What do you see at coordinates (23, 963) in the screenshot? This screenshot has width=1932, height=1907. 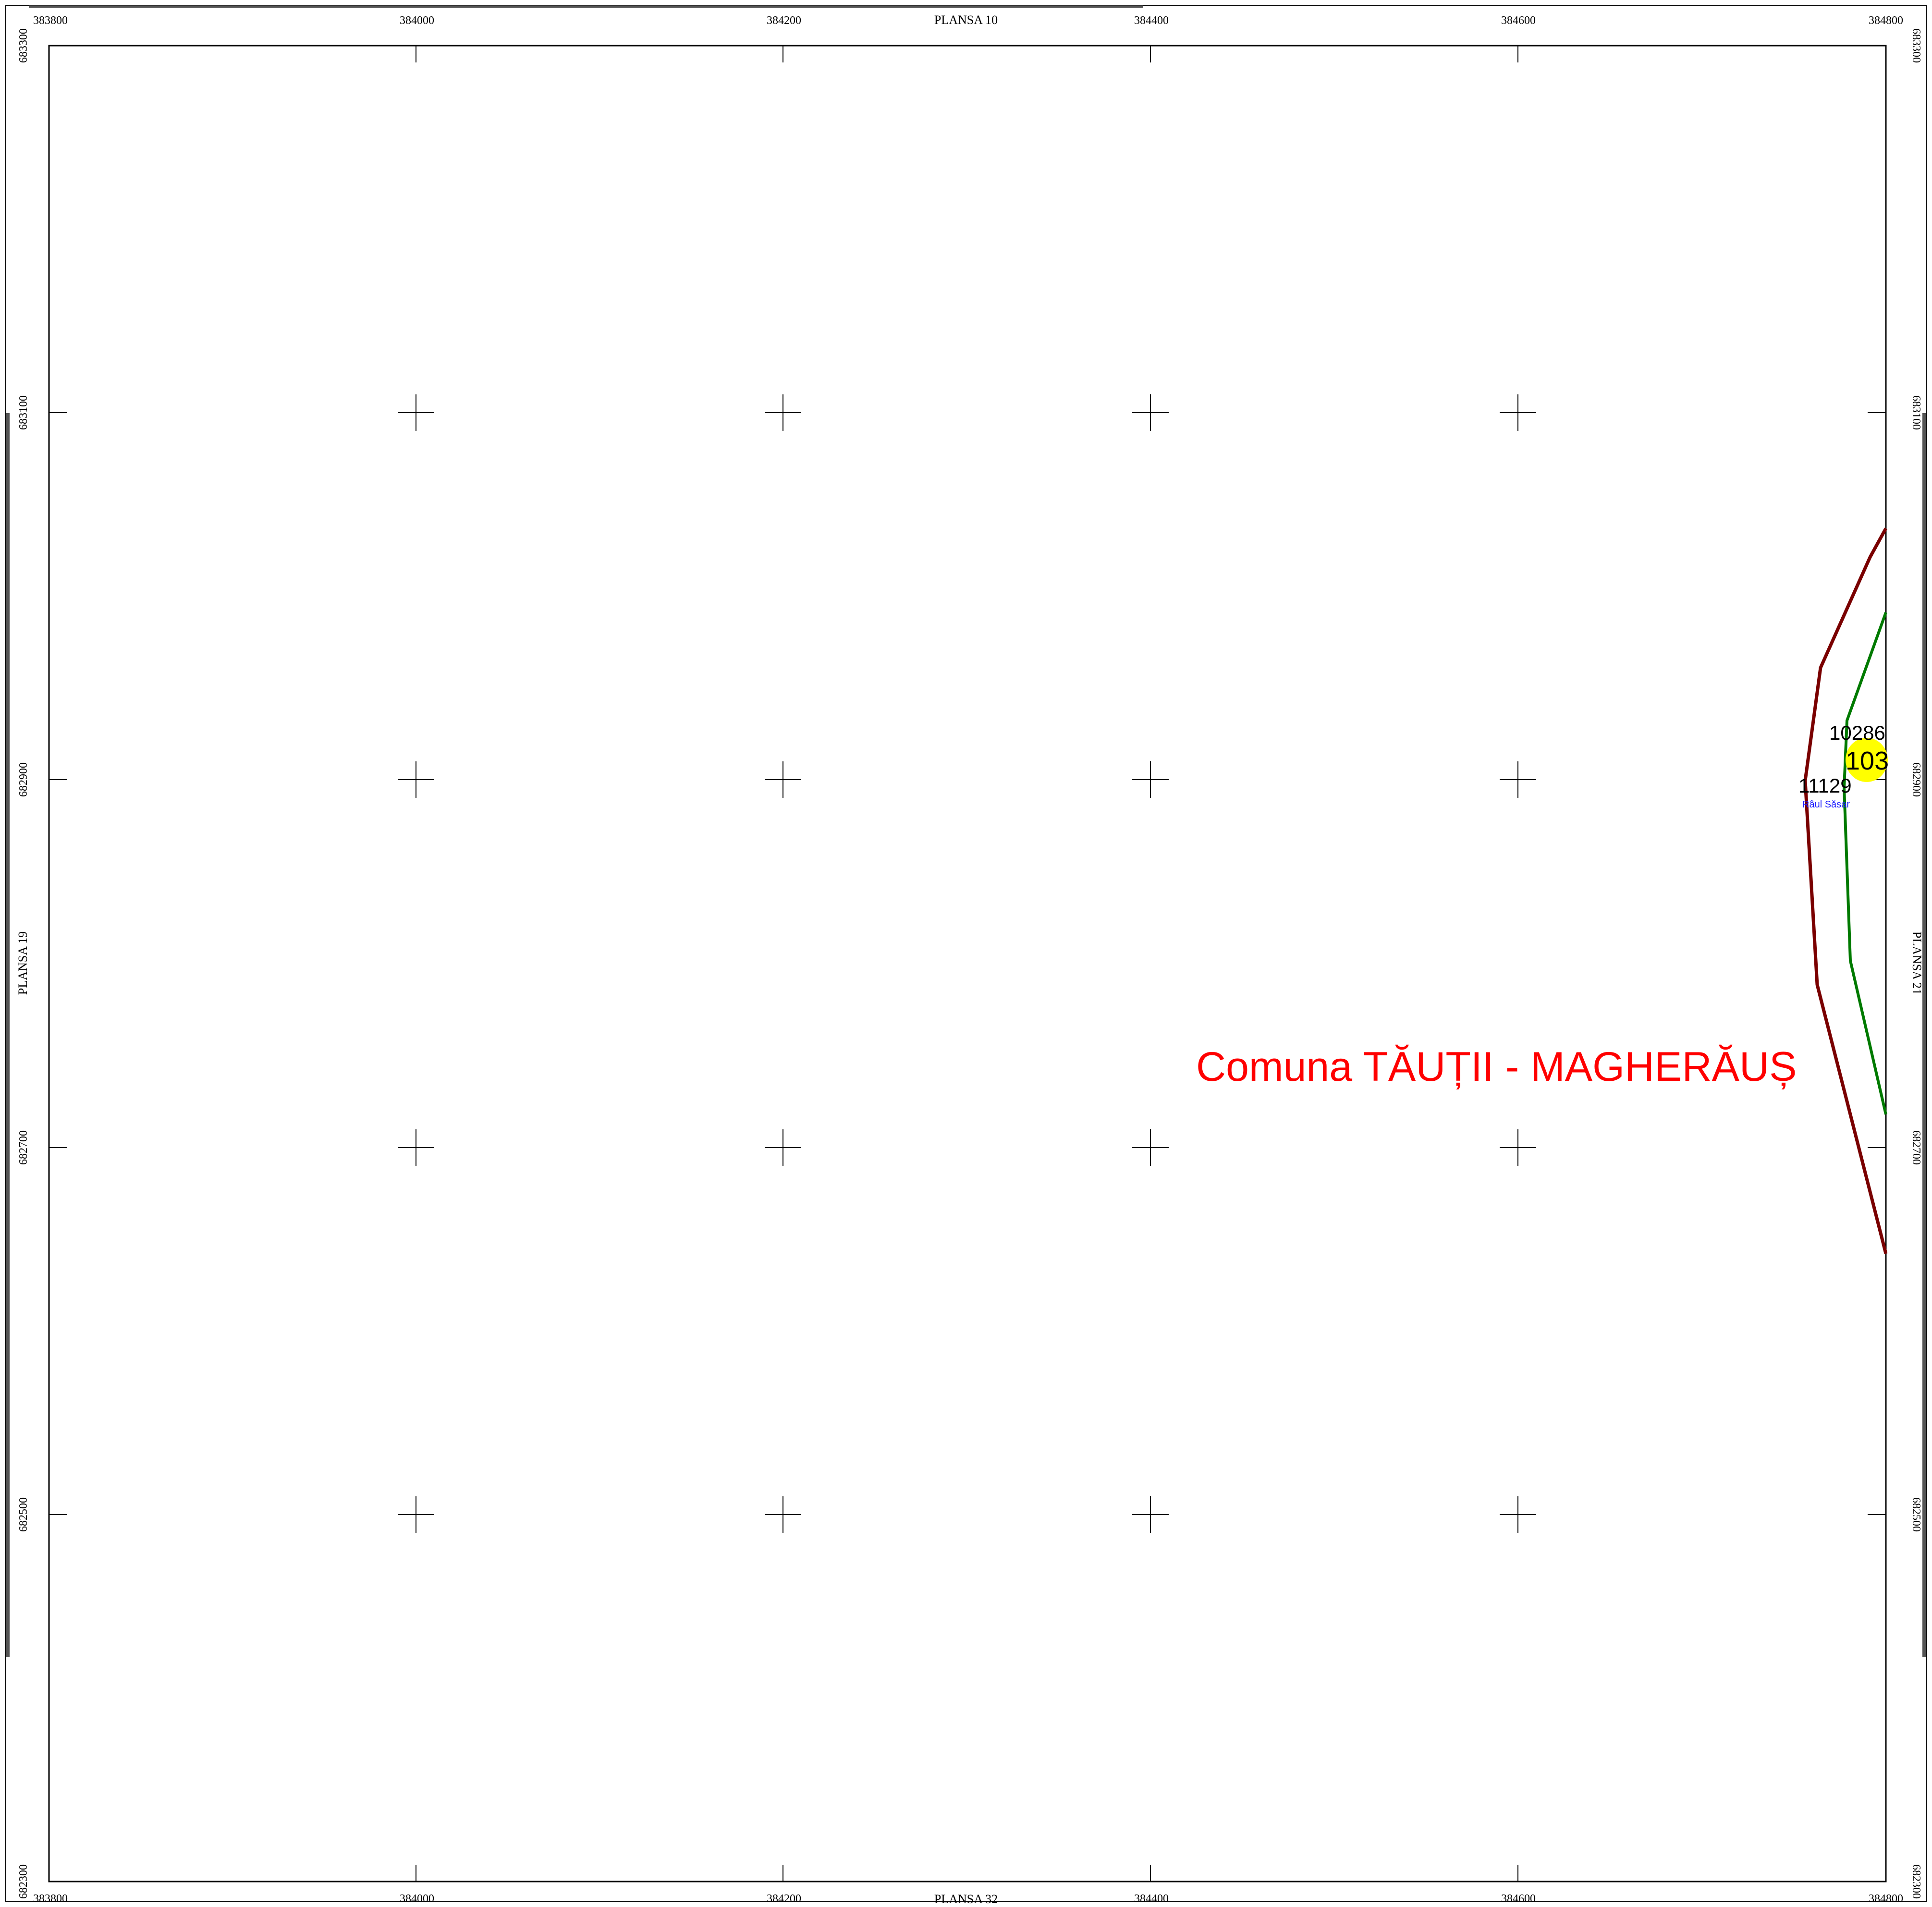 I see `neighbor-sheet-left: PLANSA 19` at bounding box center [23, 963].